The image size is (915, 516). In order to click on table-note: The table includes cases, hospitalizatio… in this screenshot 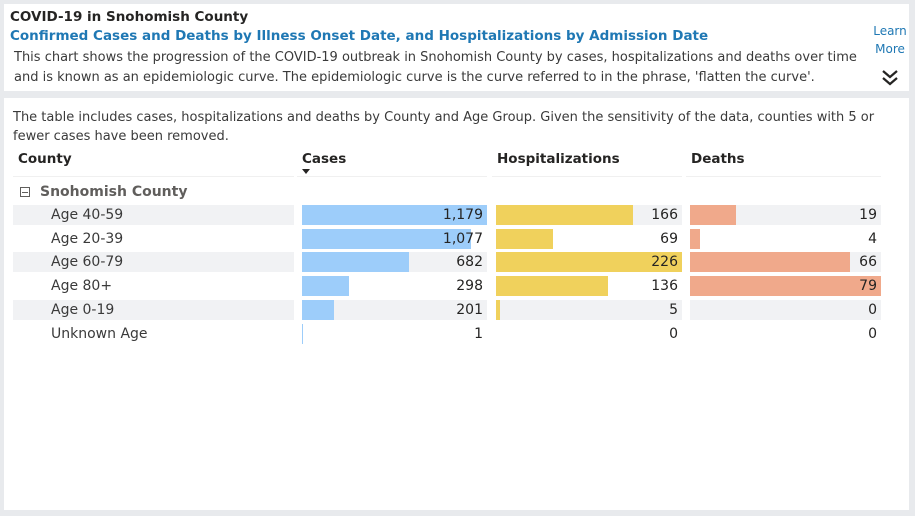, I will do `click(444, 127)`.